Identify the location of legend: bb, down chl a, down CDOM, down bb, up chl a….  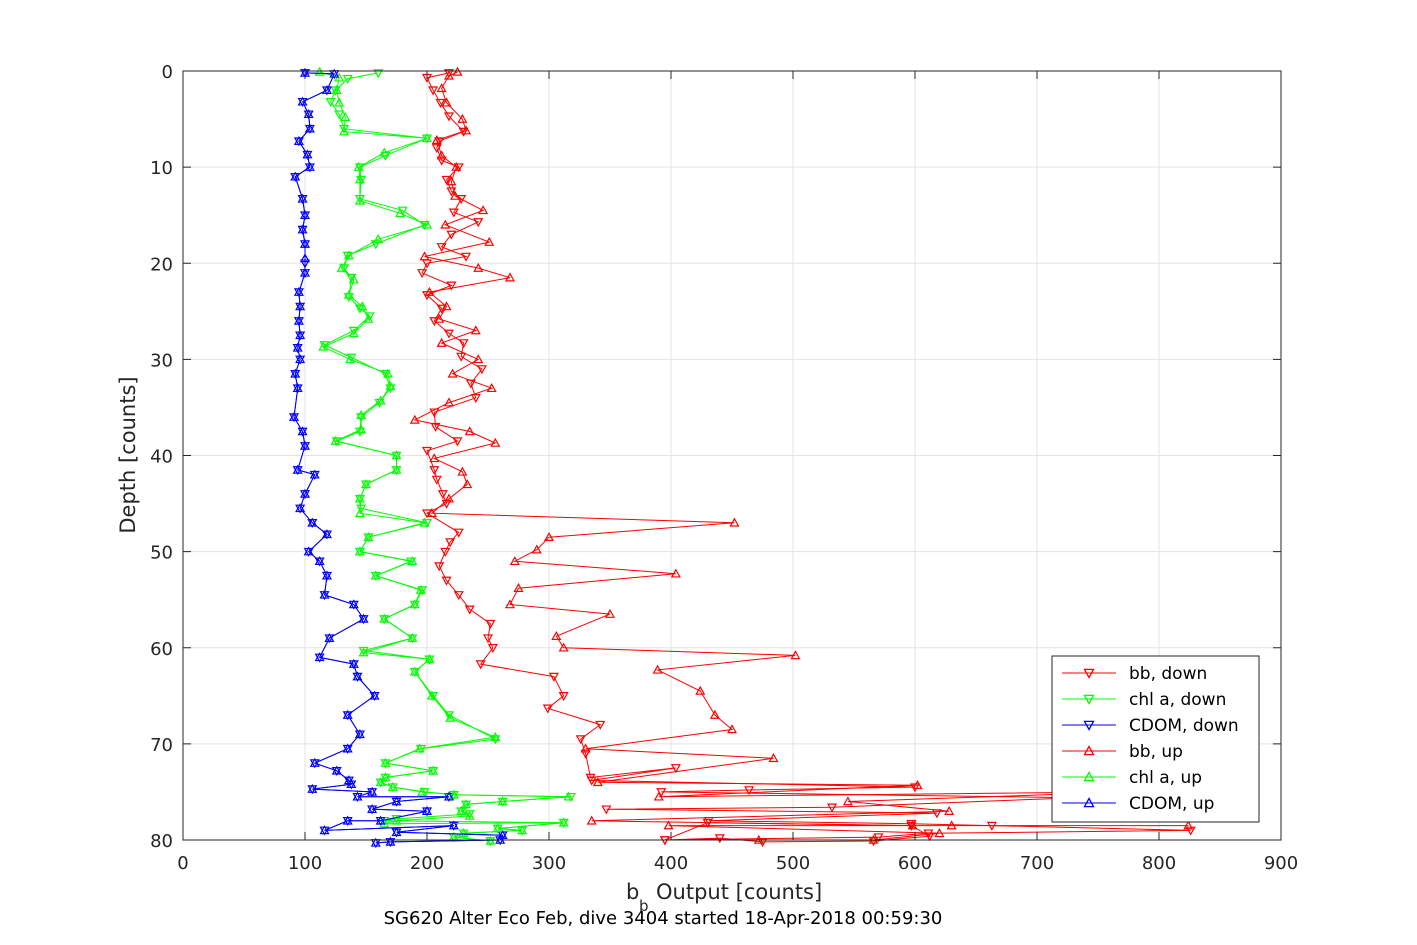
(1155, 739).